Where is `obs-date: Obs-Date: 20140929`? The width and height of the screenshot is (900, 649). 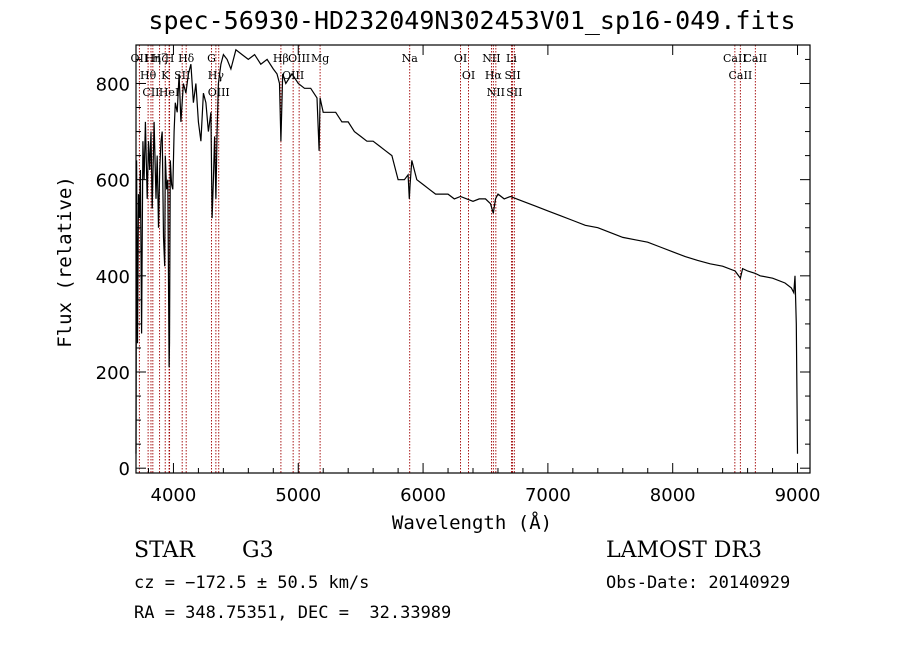 obs-date: Obs-Date: 20140929 is located at coordinates (698, 583).